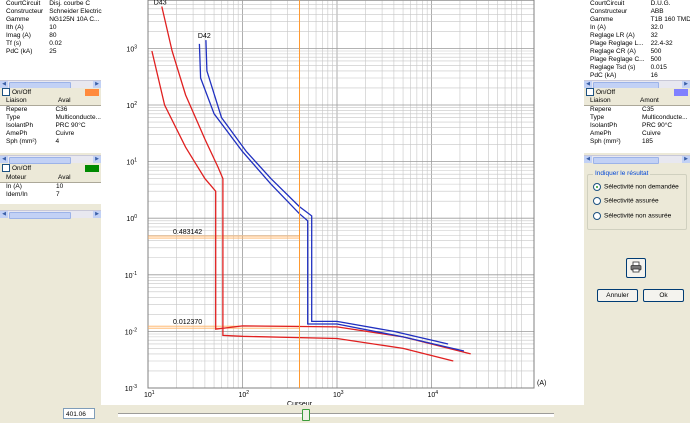  I want to click on motor-property-table: In (A) 10 Idem/In 7, so click(50, 191).